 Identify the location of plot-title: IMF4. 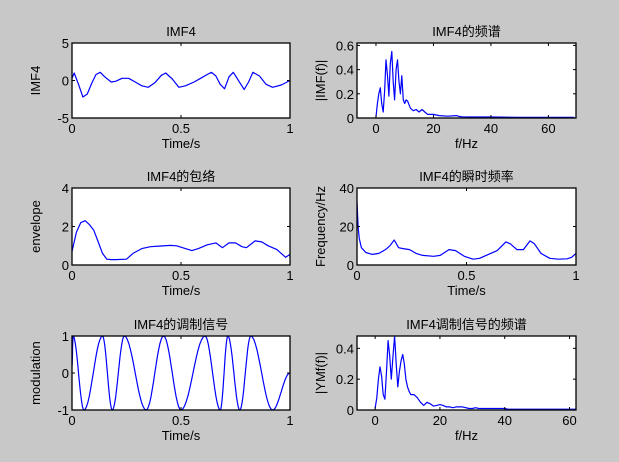
(181, 31).